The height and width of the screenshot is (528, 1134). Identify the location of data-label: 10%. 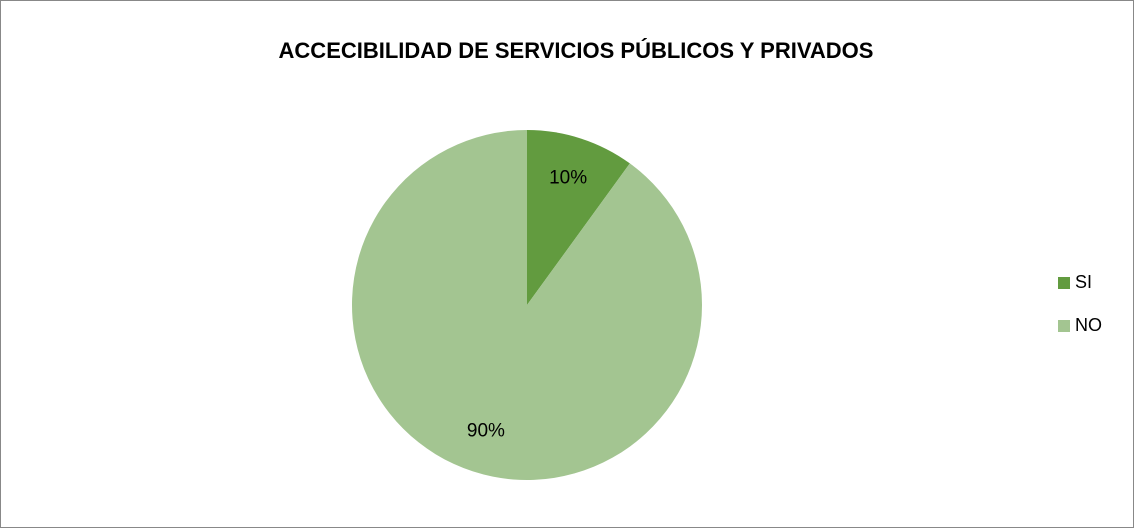
(568, 178).